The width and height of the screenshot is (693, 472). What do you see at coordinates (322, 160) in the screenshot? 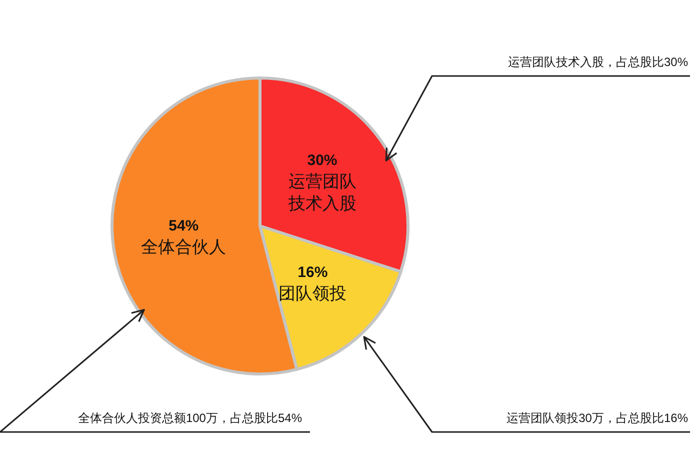
I see `data-label: 30%` at bounding box center [322, 160].